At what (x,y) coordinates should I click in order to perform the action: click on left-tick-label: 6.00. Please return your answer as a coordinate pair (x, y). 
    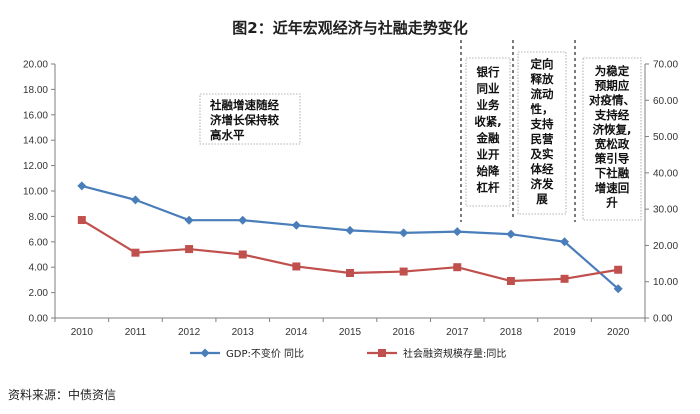
    Looking at the image, I should click on (39, 242).